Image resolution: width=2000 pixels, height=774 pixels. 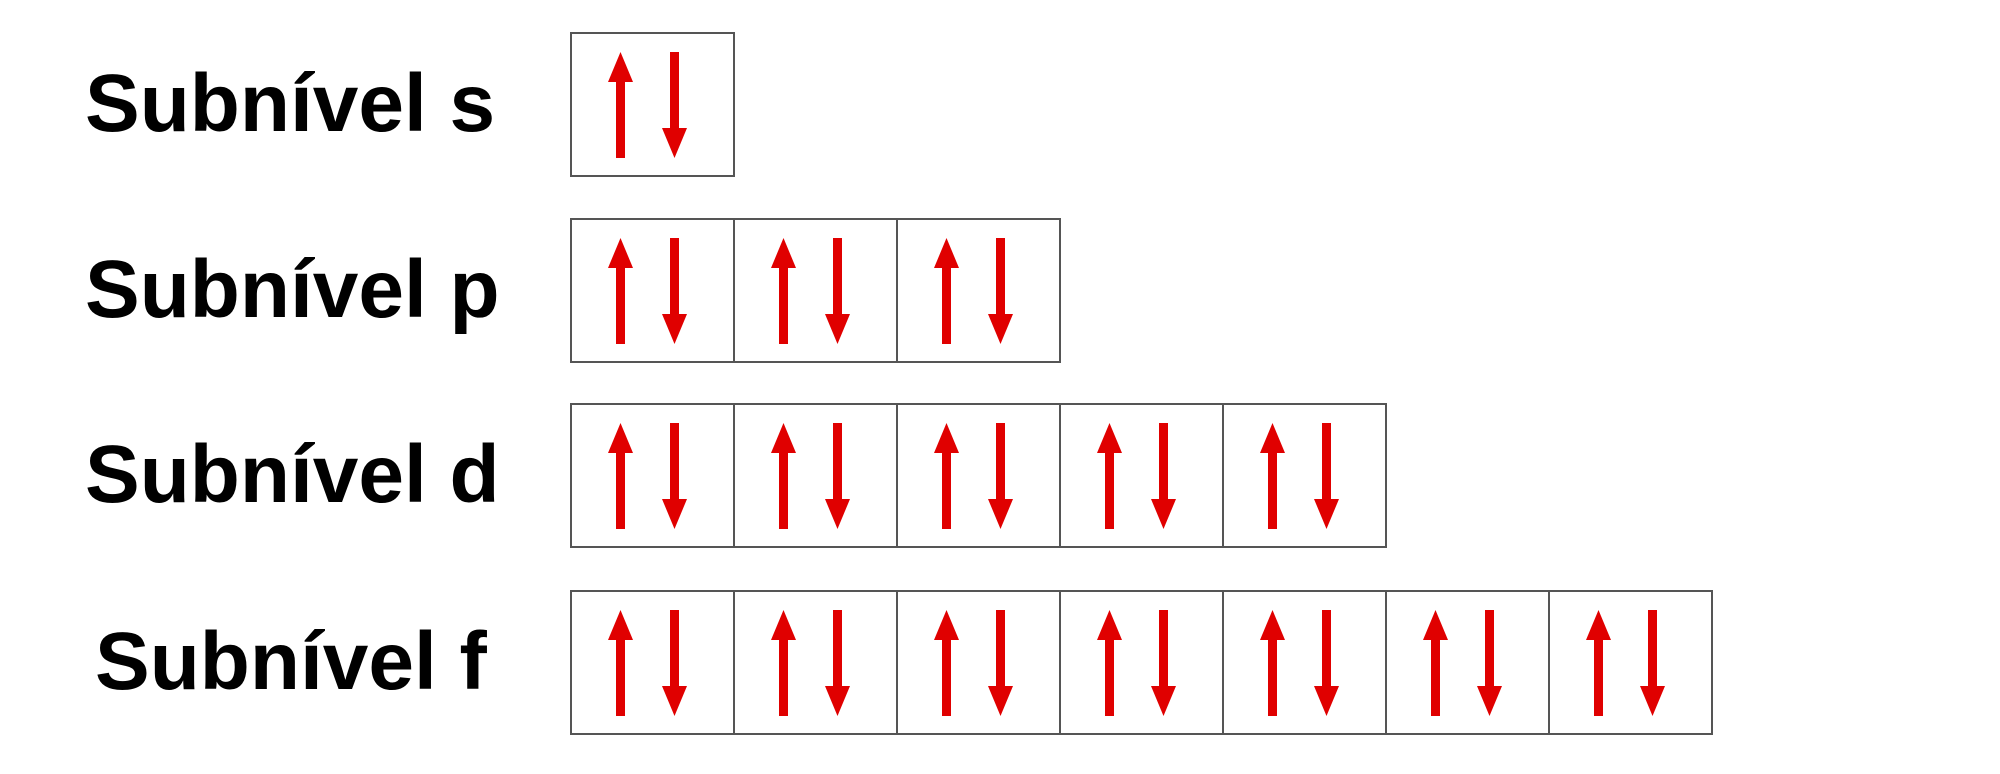 I want to click on orbital-boxes-d, so click(x=978, y=475).